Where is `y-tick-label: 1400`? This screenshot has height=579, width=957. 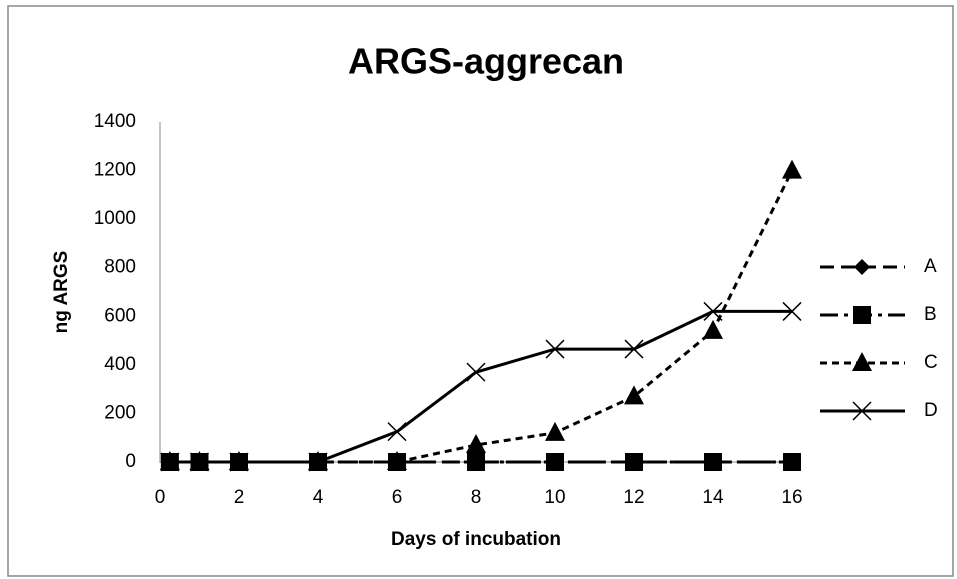
y-tick-label: 1400 is located at coordinates (115, 121).